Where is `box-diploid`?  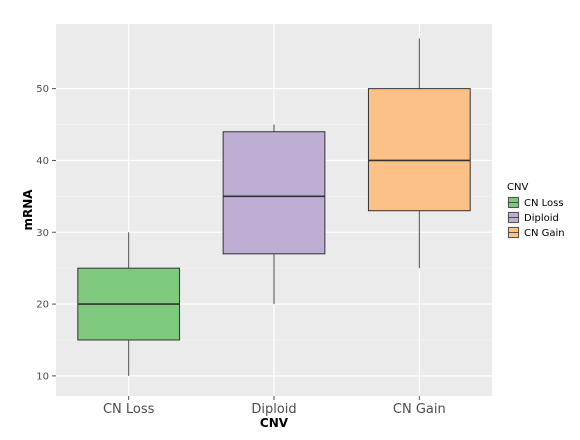 box-diploid is located at coordinates (274, 214).